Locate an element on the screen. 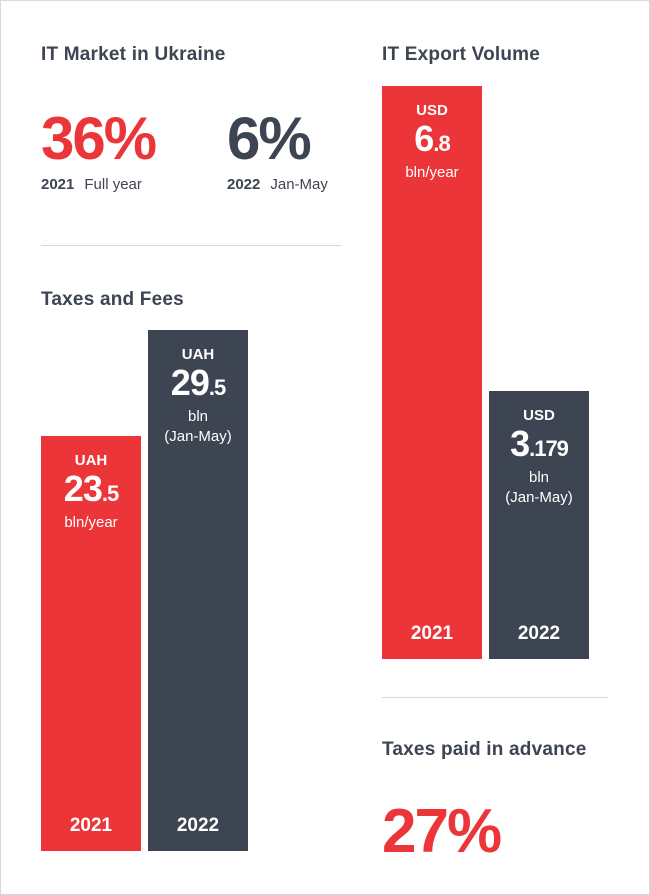 The image size is (650, 895). market-2022-value: 6% is located at coordinates (269, 138).